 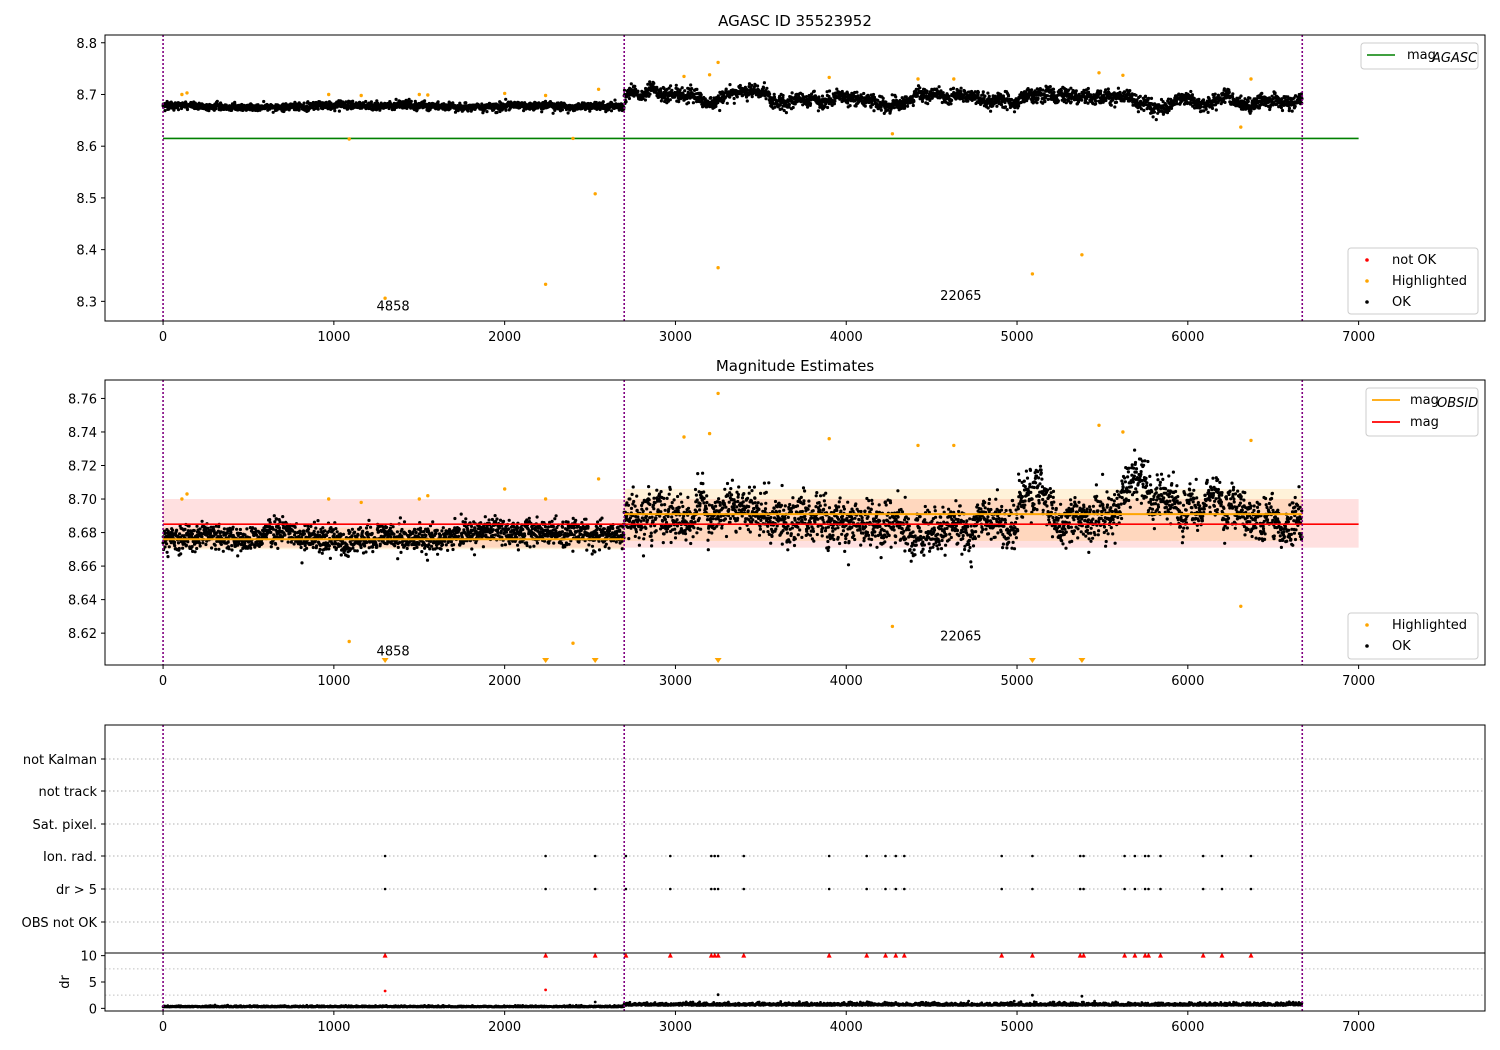 What do you see at coordinates (960, 296) in the screenshot?
I see `obsid-annotation: 22065` at bounding box center [960, 296].